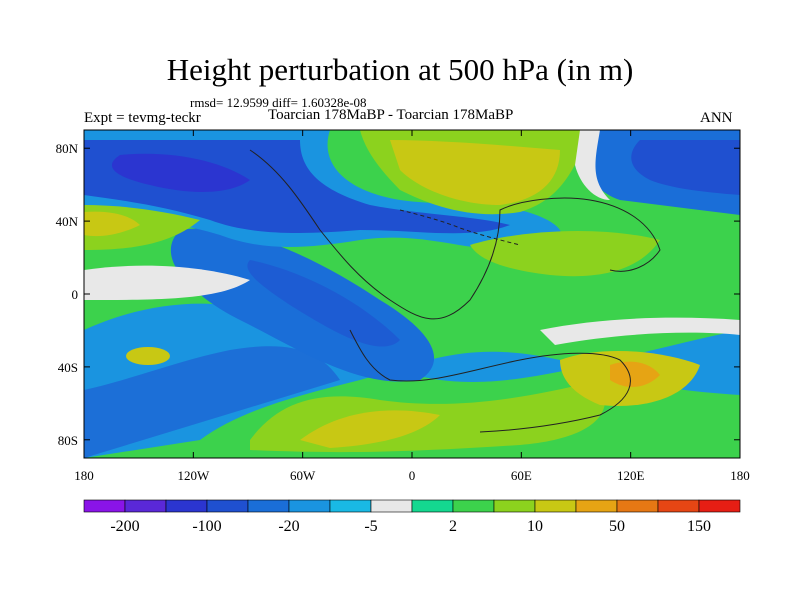  I want to click on region-north-deepest, so click(180, 172).